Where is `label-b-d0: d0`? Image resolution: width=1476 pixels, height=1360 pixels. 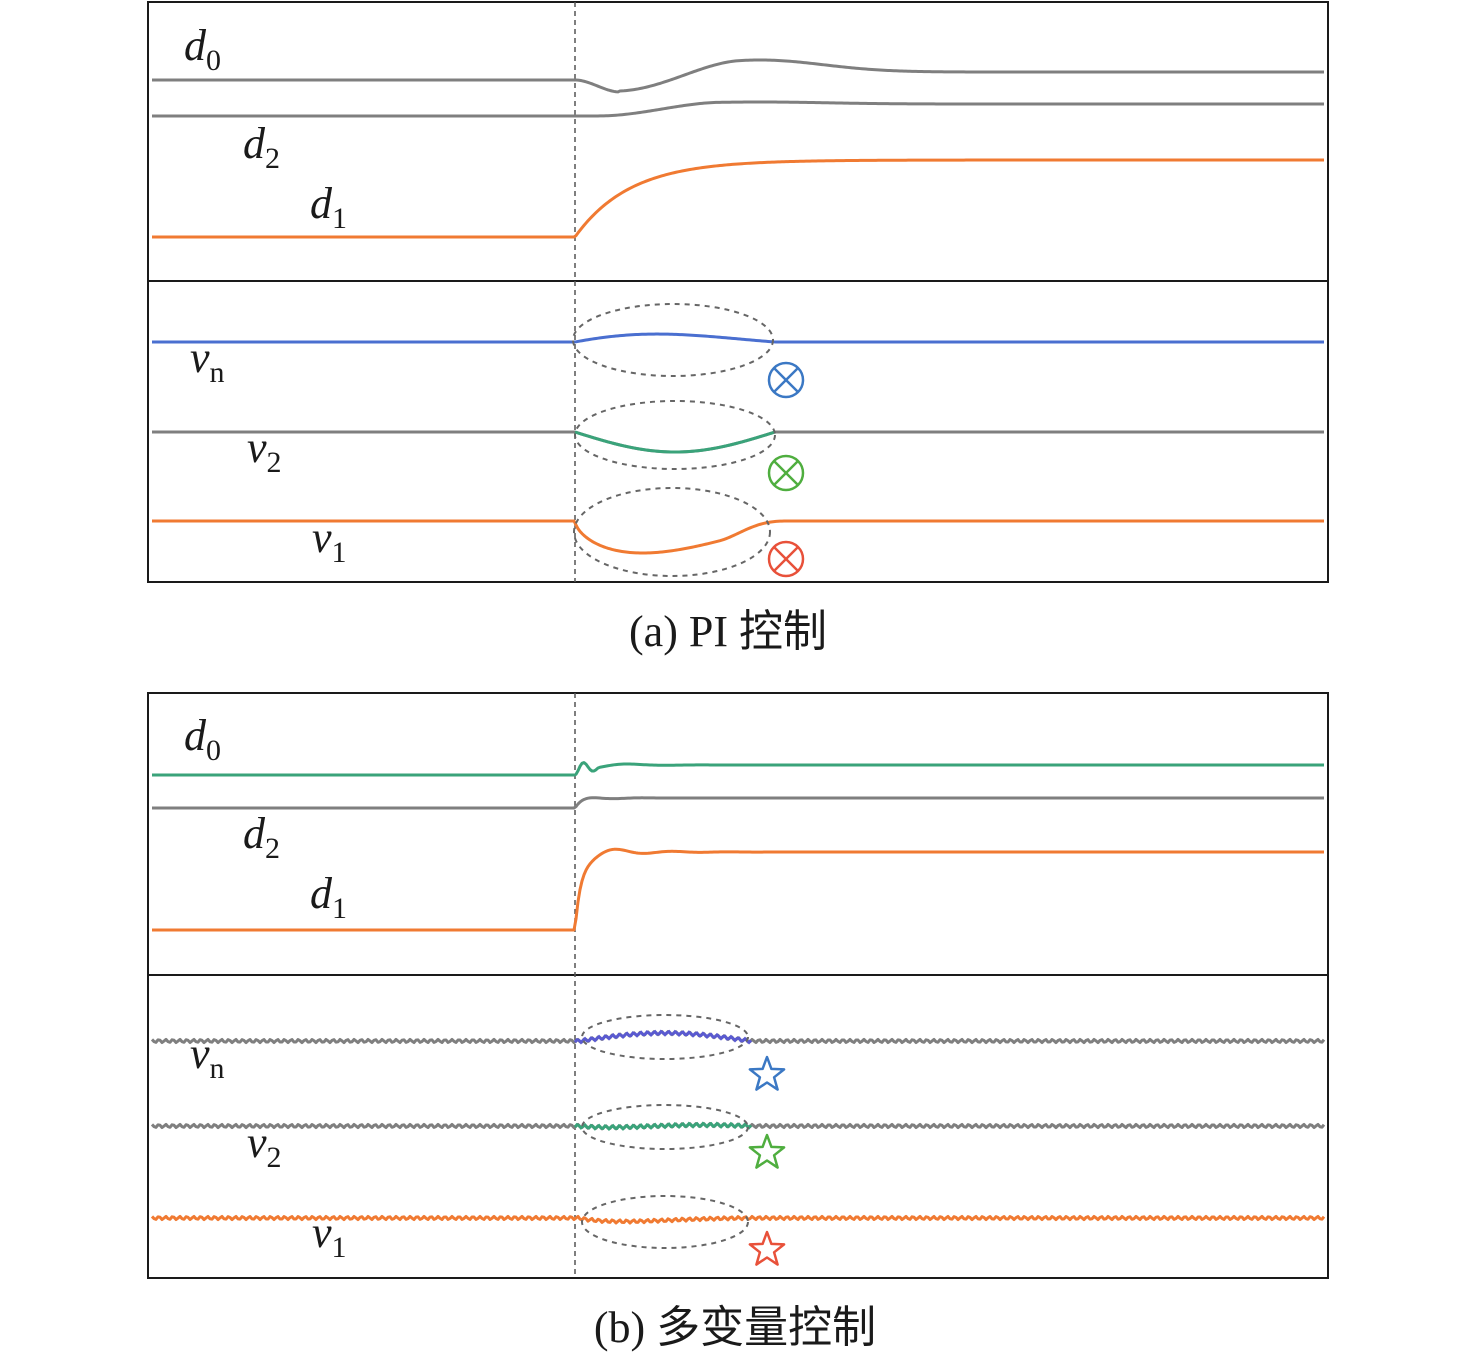
label-b-d0: d0 is located at coordinates (202, 739).